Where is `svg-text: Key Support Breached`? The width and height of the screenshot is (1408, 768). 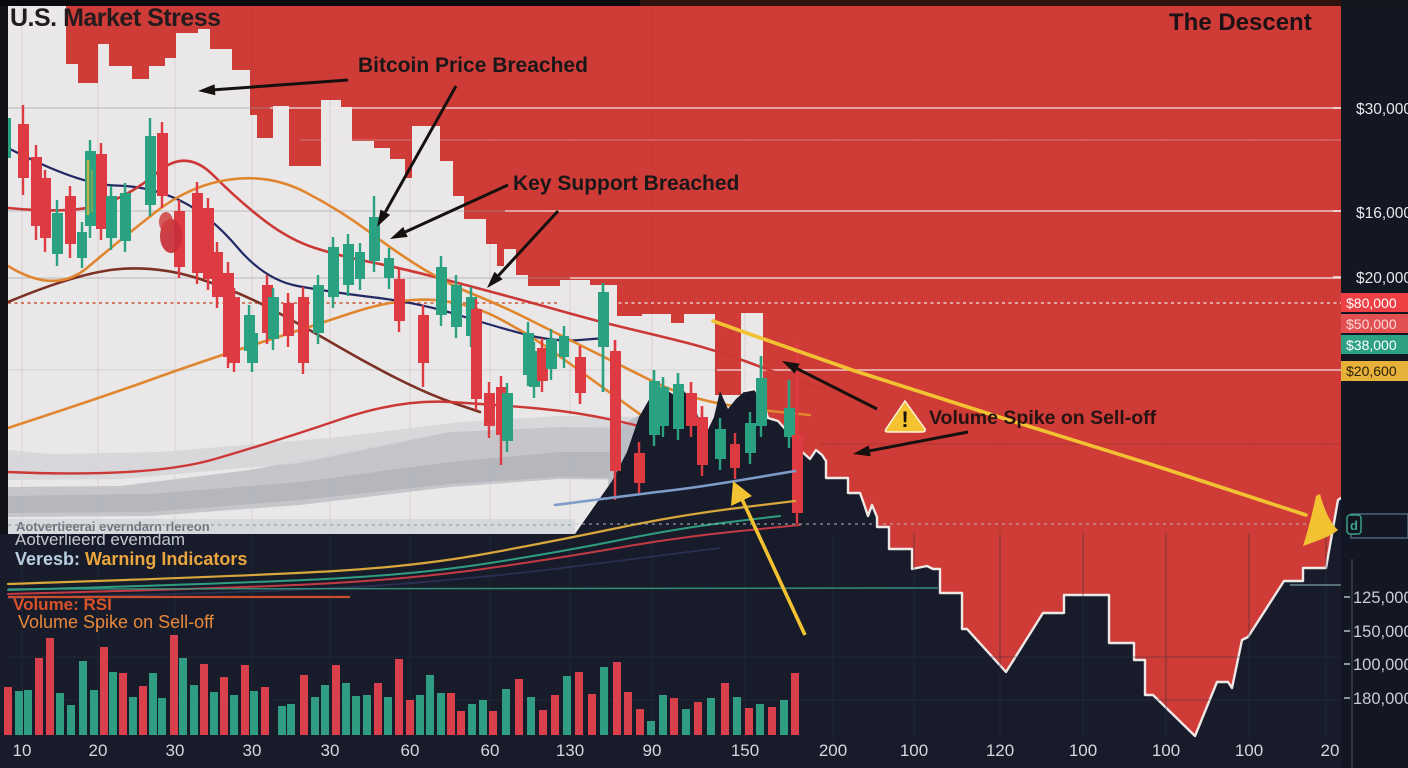
svg-text: Key Support Breached is located at coordinates (626, 183).